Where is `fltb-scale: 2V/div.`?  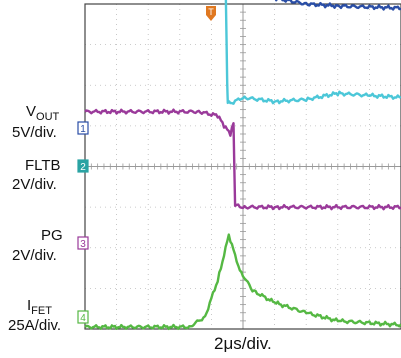
fltb-scale: 2V/div. is located at coordinates (34, 184).